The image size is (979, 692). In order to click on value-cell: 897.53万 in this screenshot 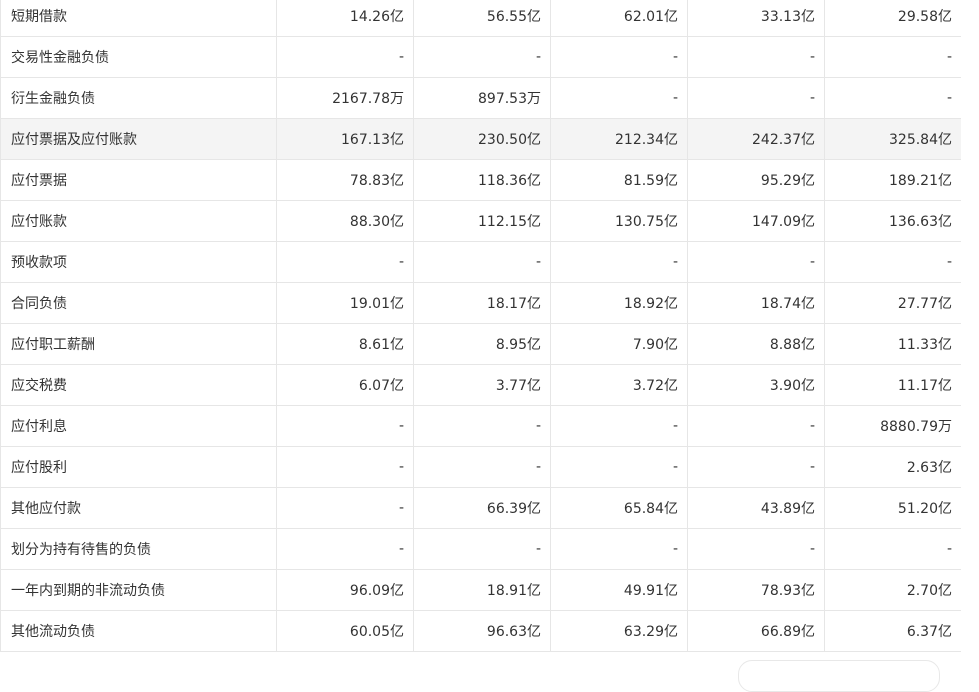, I will do `click(482, 98)`.